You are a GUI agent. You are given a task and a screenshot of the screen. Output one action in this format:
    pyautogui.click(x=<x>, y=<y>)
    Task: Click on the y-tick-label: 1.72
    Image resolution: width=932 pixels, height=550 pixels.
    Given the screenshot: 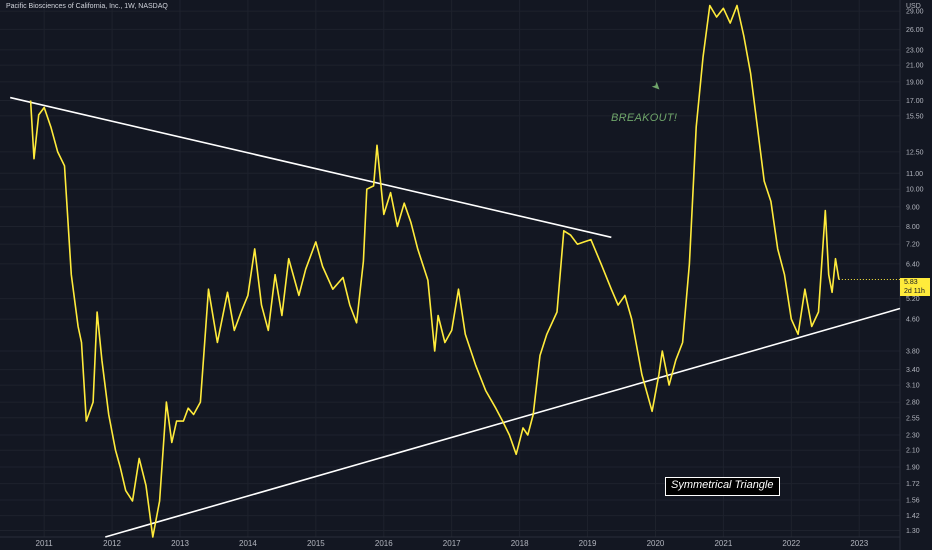 What is the action you would take?
    pyautogui.click(x=913, y=484)
    